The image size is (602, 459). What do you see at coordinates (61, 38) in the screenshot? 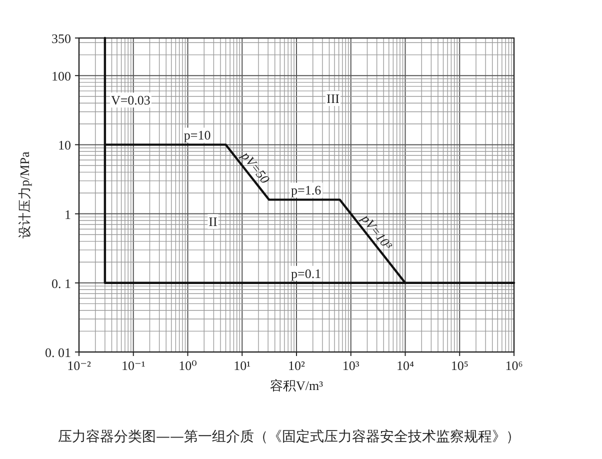
I see `y-tick-label: 350` at bounding box center [61, 38].